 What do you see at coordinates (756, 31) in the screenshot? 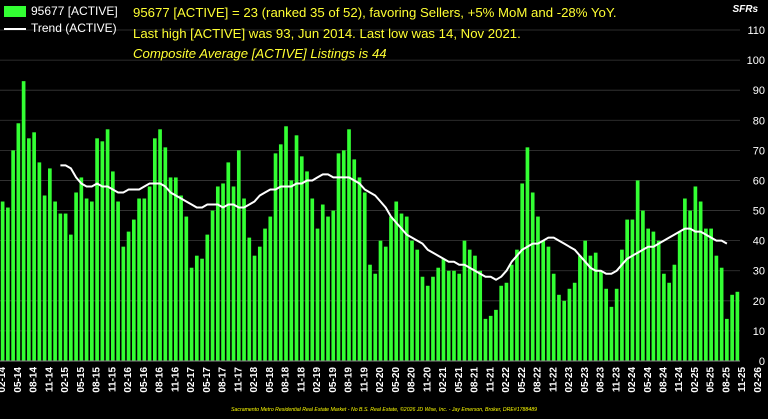
I see `y-tick-label: 110` at bounding box center [756, 31].